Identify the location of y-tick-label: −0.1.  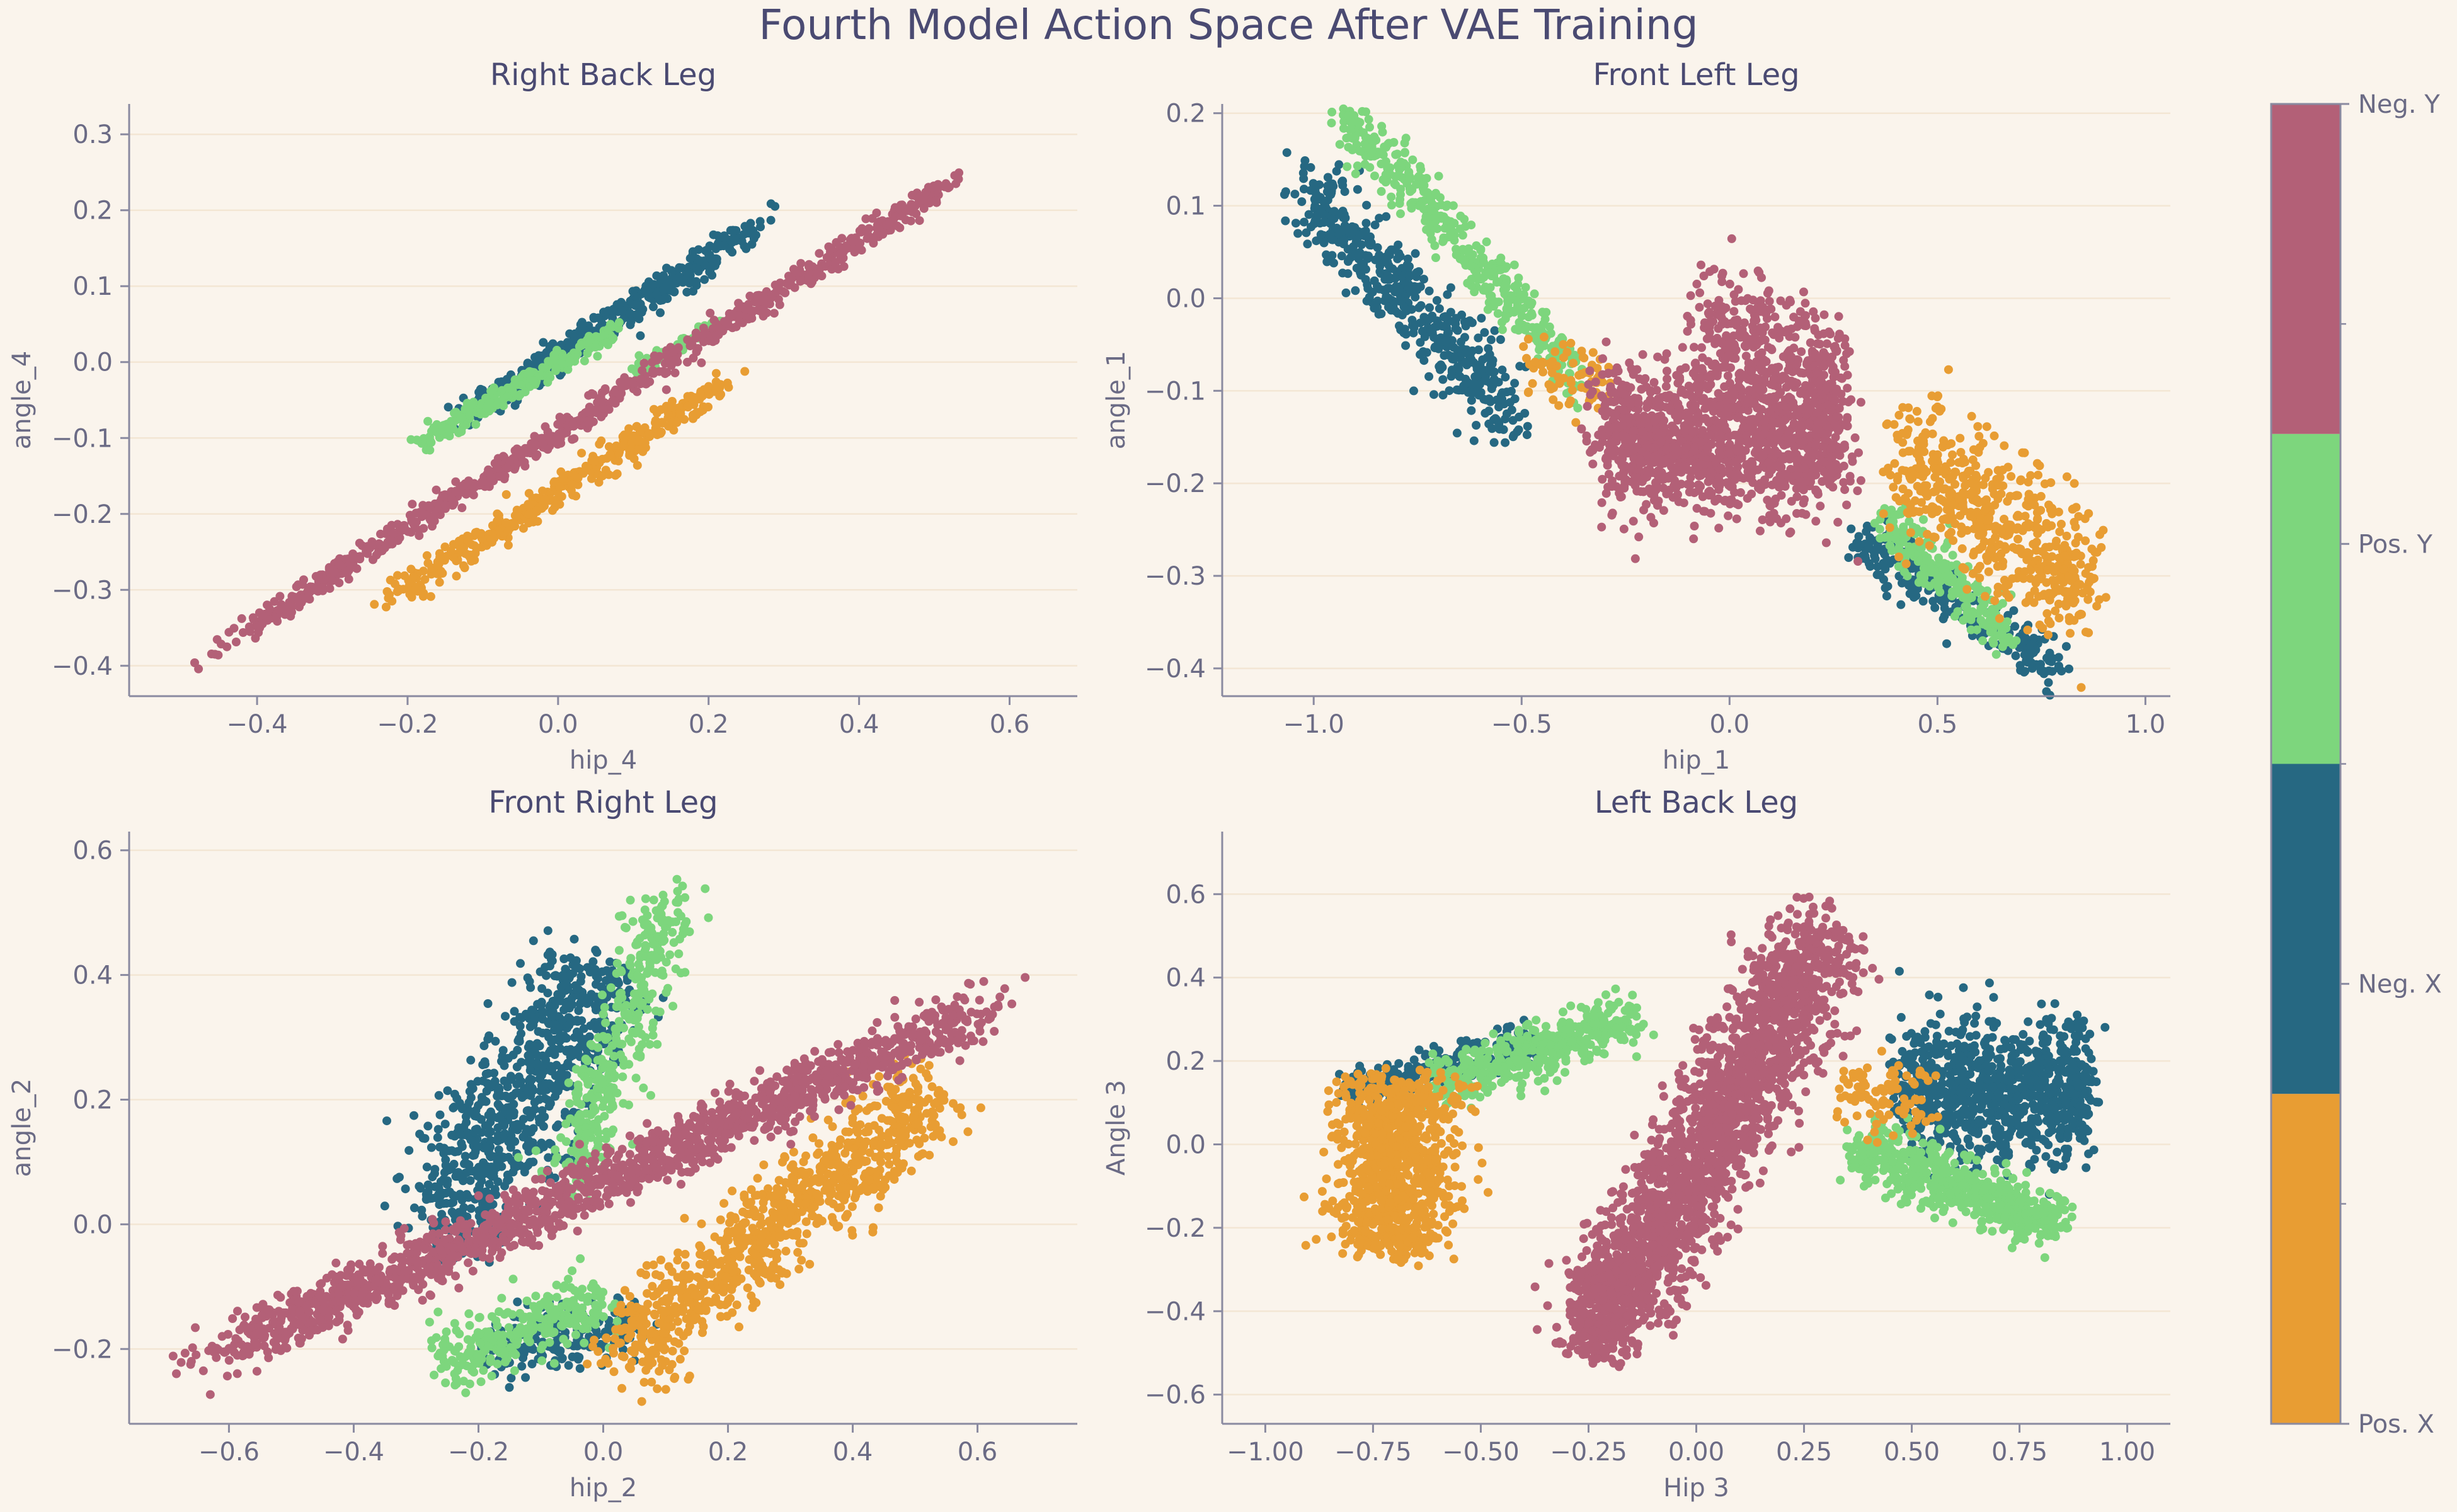
(82, 438).